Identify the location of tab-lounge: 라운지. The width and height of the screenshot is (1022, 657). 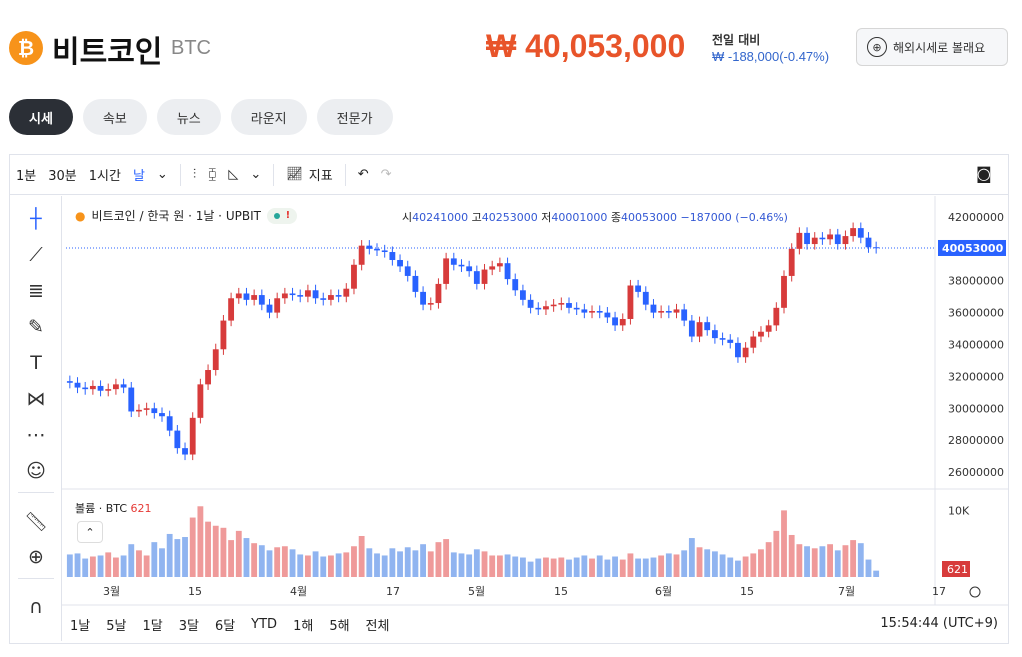
(268, 117).